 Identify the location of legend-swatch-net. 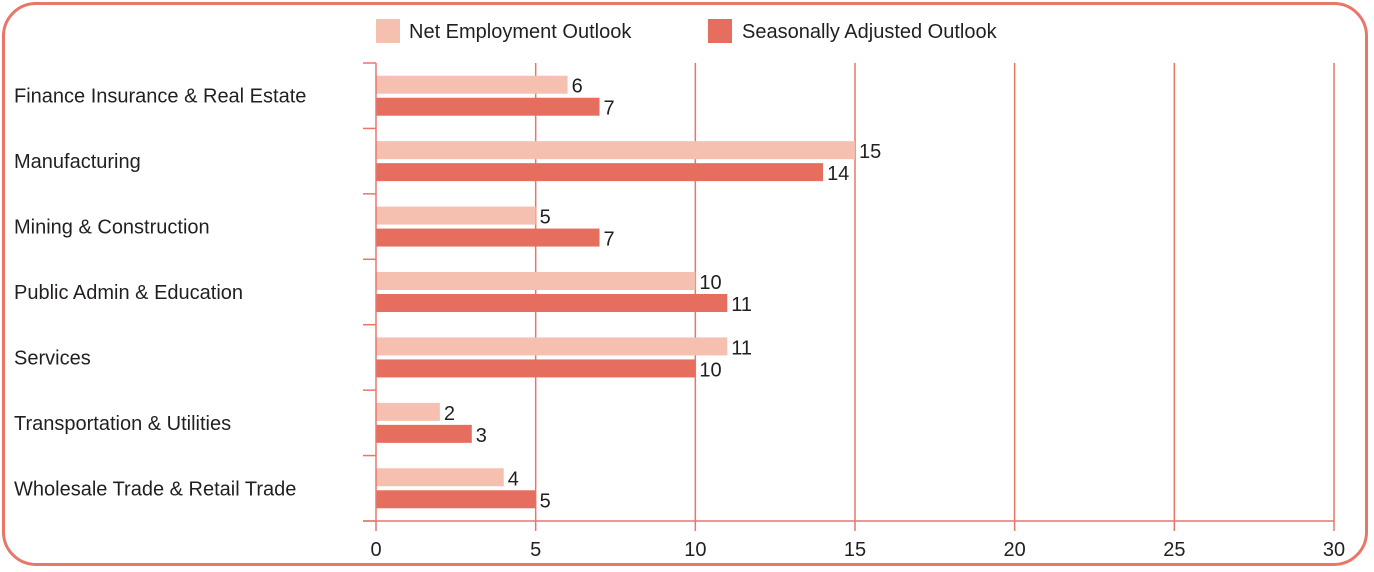
(388, 31).